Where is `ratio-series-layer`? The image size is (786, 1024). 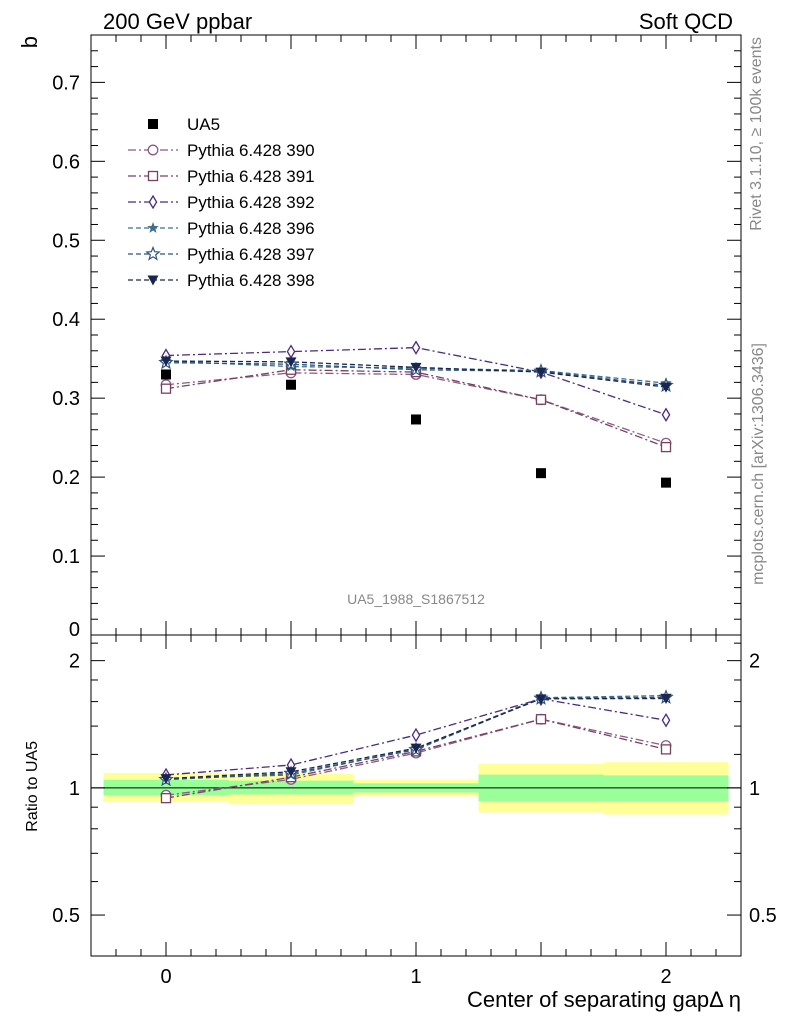 ratio-series-layer is located at coordinates (416, 746).